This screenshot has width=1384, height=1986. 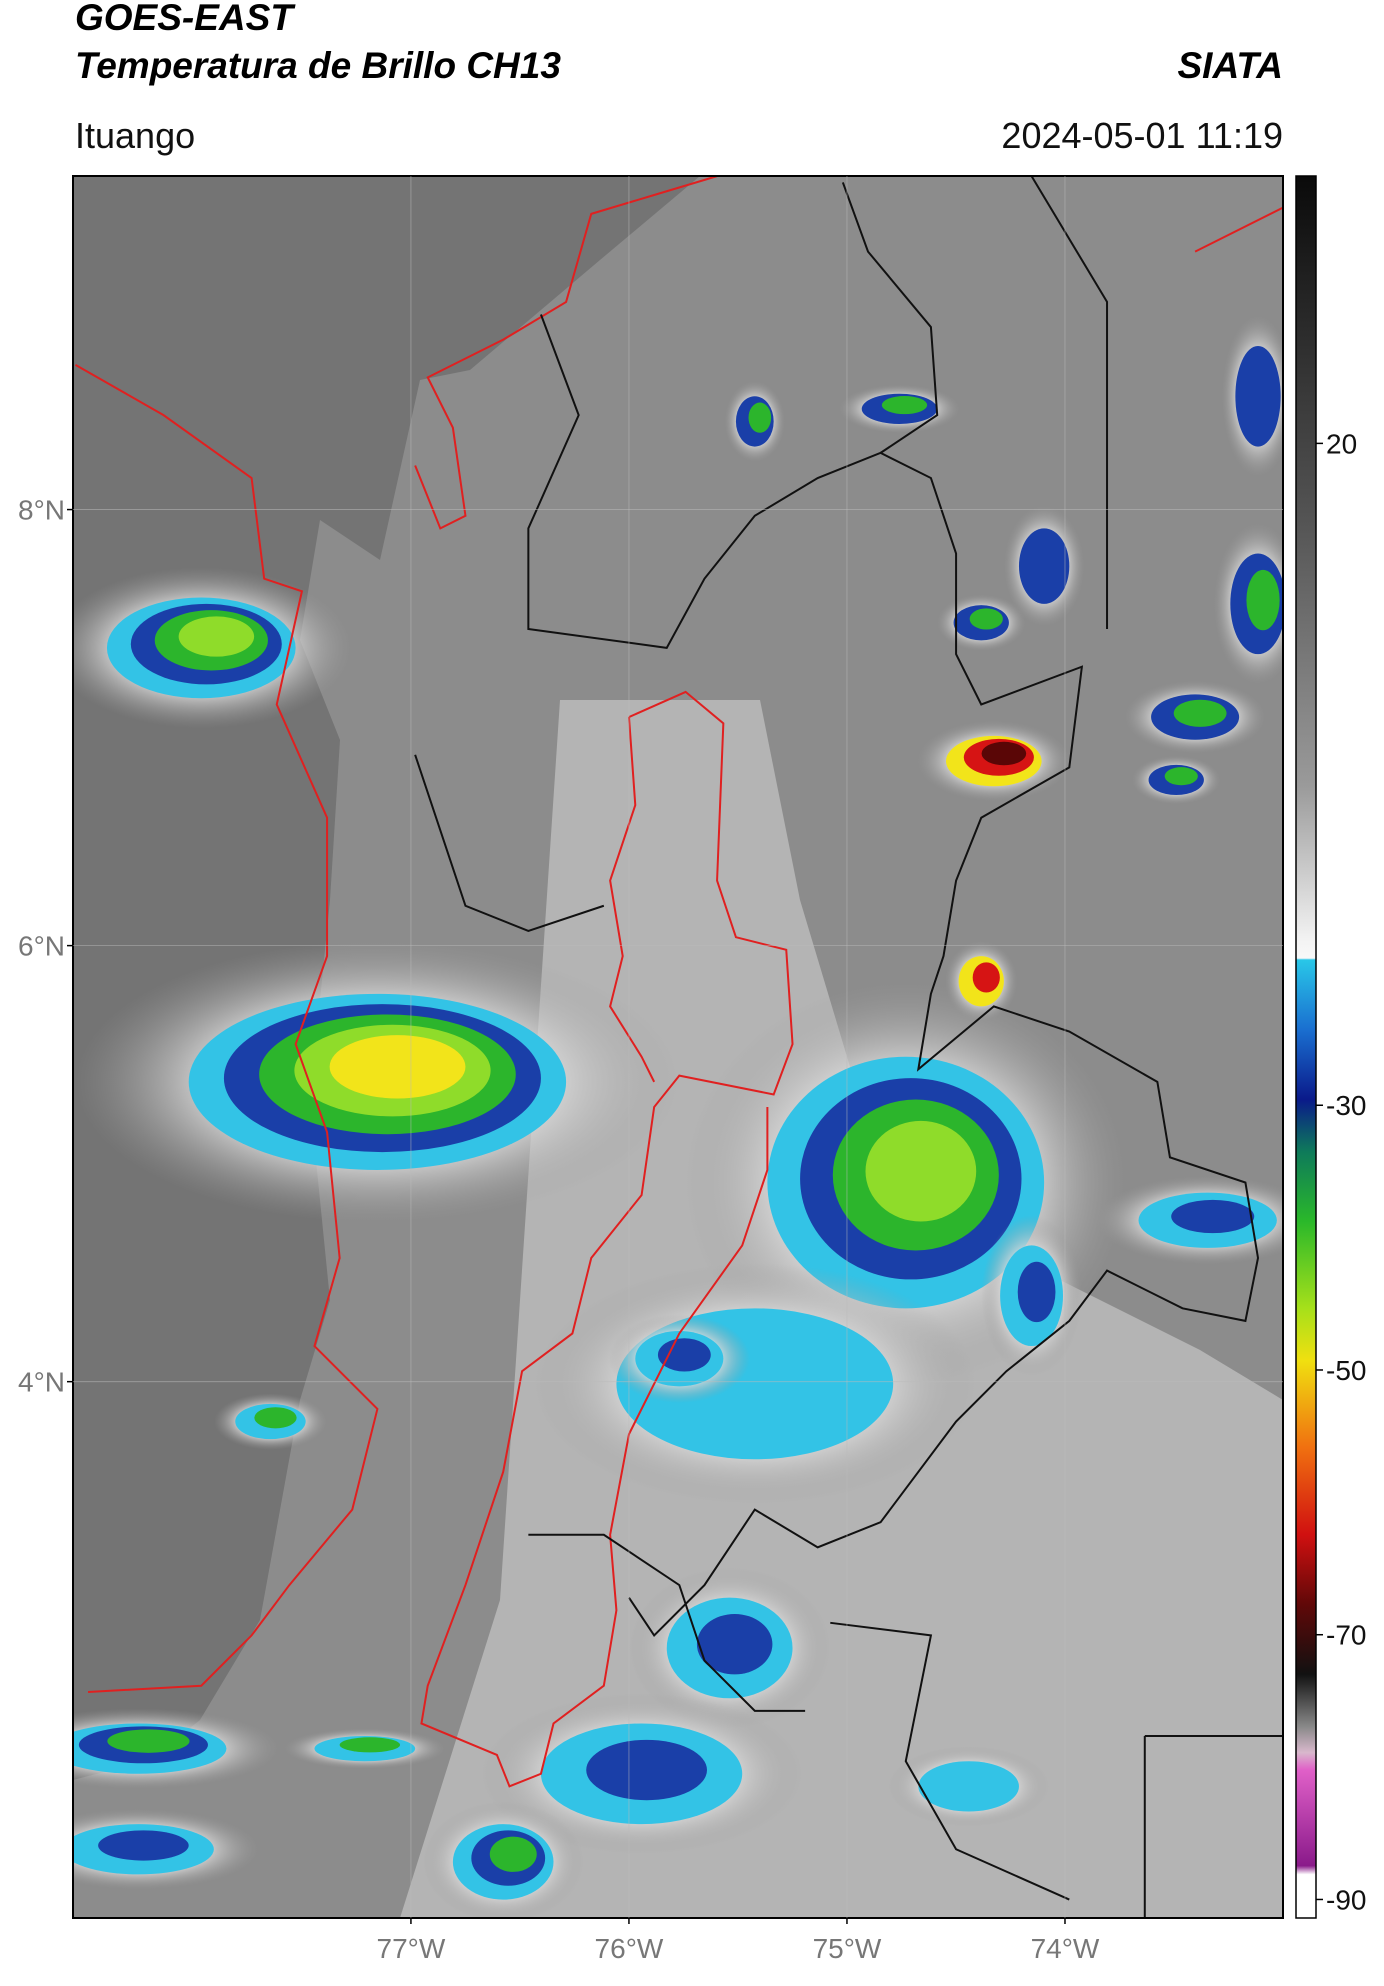 What do you see at coordinates (41, 946) in the screenshot?
I see `lat-tick-label: 6°N` at bounding box center [41, 946].